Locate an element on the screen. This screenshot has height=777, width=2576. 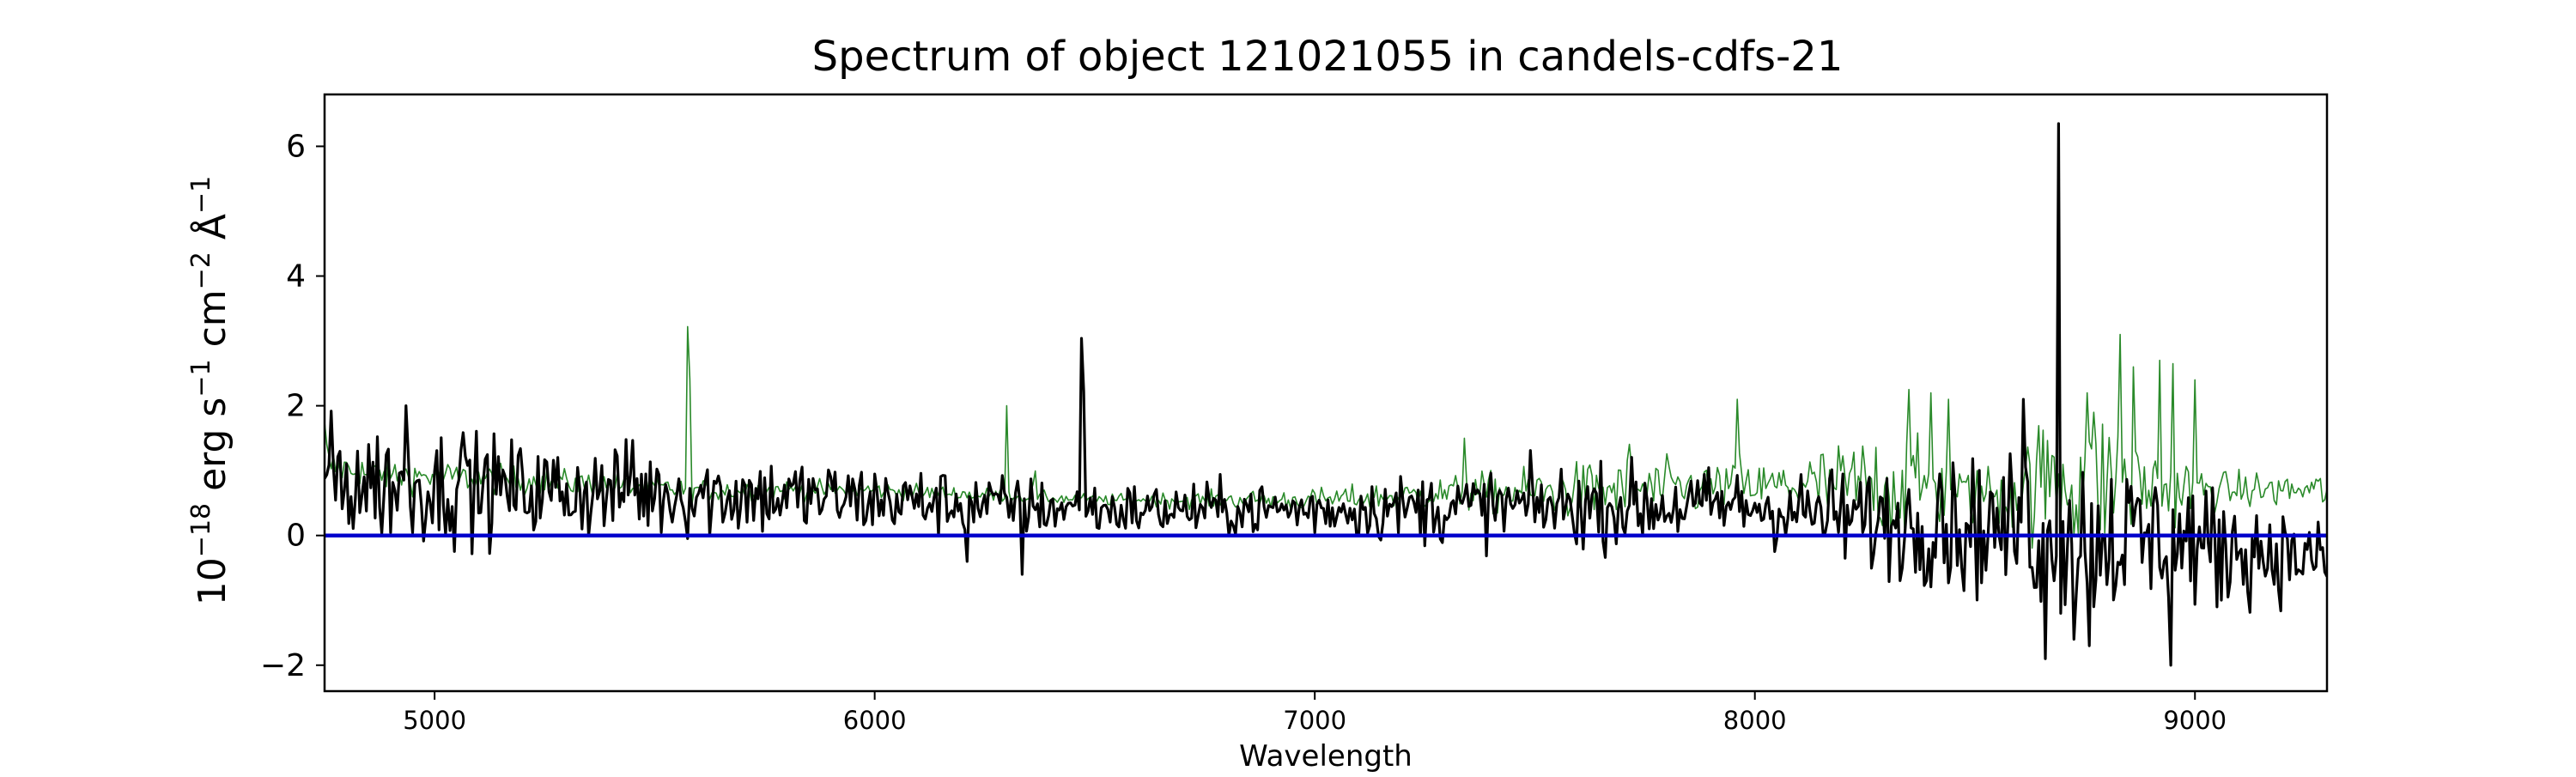
y-tick-label: −2 is located at coordinates (283, 665).